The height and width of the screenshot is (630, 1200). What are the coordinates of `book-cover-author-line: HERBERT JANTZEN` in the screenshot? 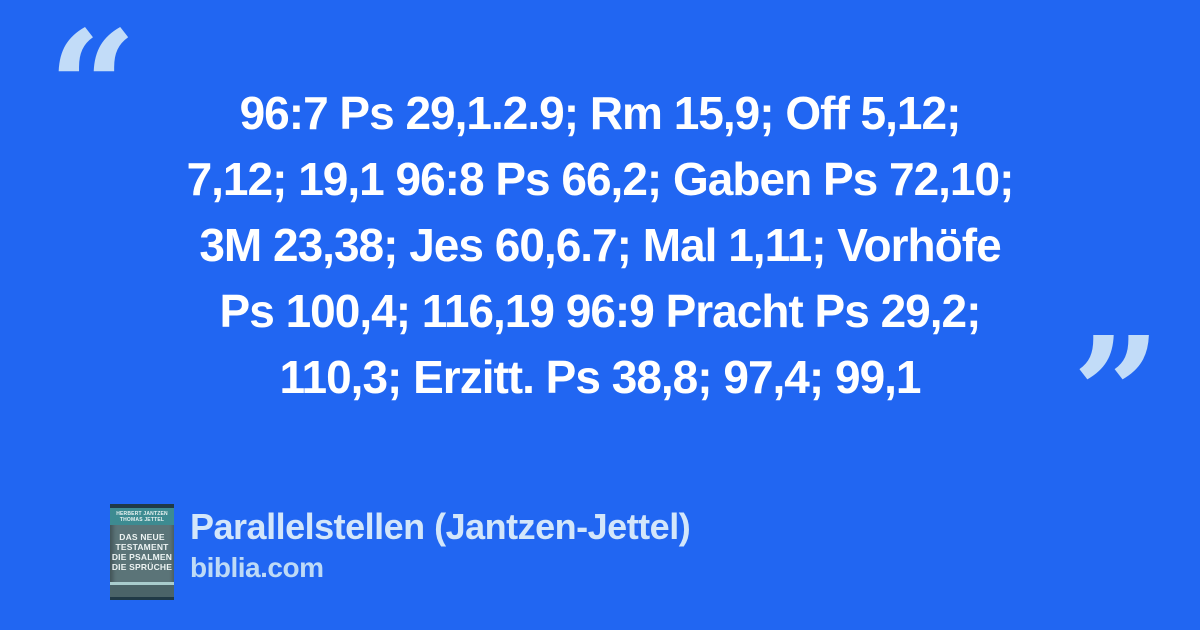 It's located at (142, 514).